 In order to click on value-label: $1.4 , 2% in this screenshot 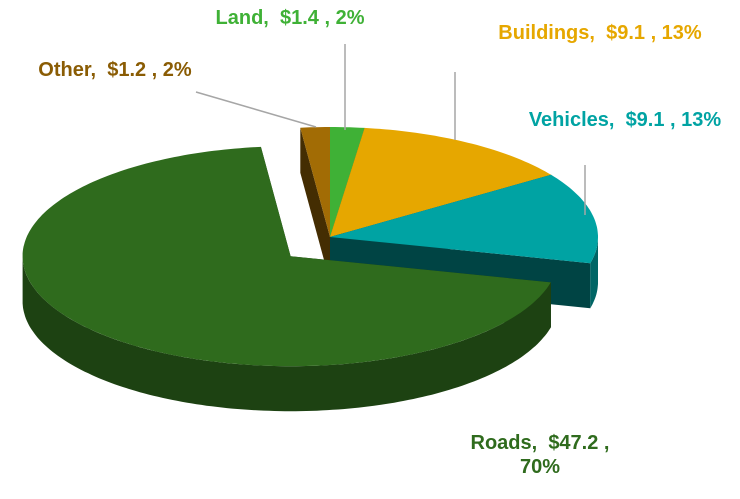, I will do `click(322, 18)`.